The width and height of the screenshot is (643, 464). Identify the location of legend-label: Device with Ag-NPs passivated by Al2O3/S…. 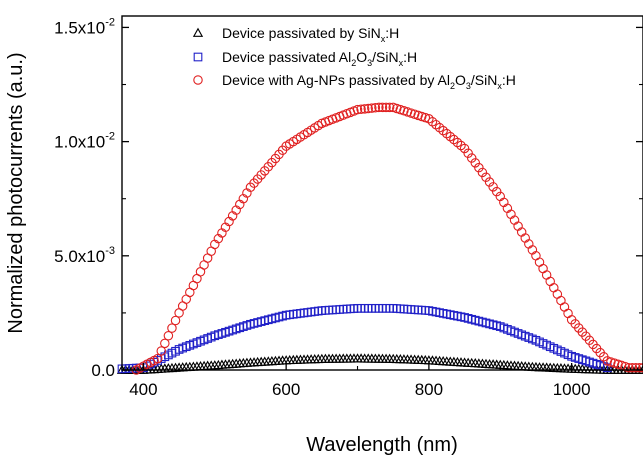
(369, 81).